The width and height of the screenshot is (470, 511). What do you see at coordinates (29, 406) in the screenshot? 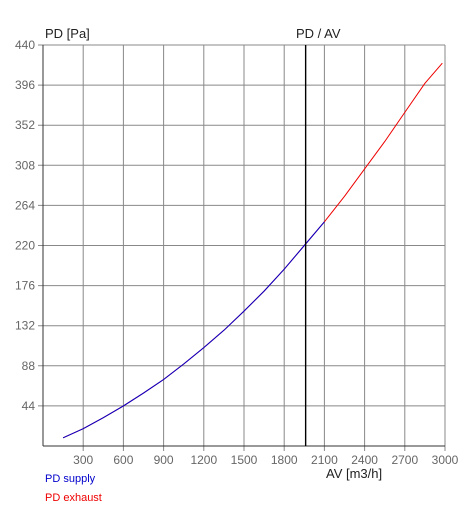
I see `y-tick-label: 44` at bounding box center [29, 406].